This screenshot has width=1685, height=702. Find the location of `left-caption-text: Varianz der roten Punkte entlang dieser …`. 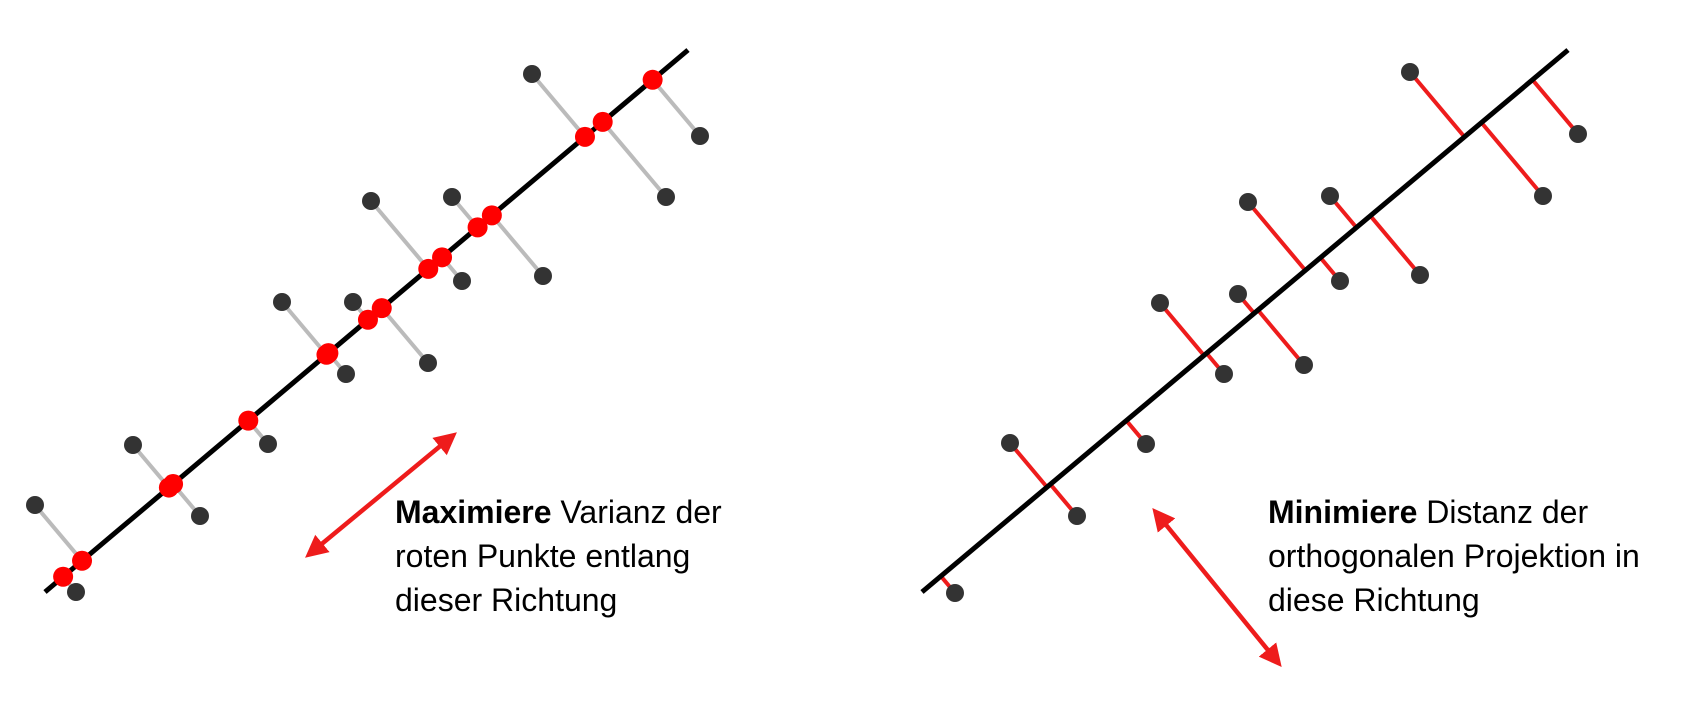

left-caption-text: Varianz der roten Punkte entlang dieser … is located at coordinates (558, 556).